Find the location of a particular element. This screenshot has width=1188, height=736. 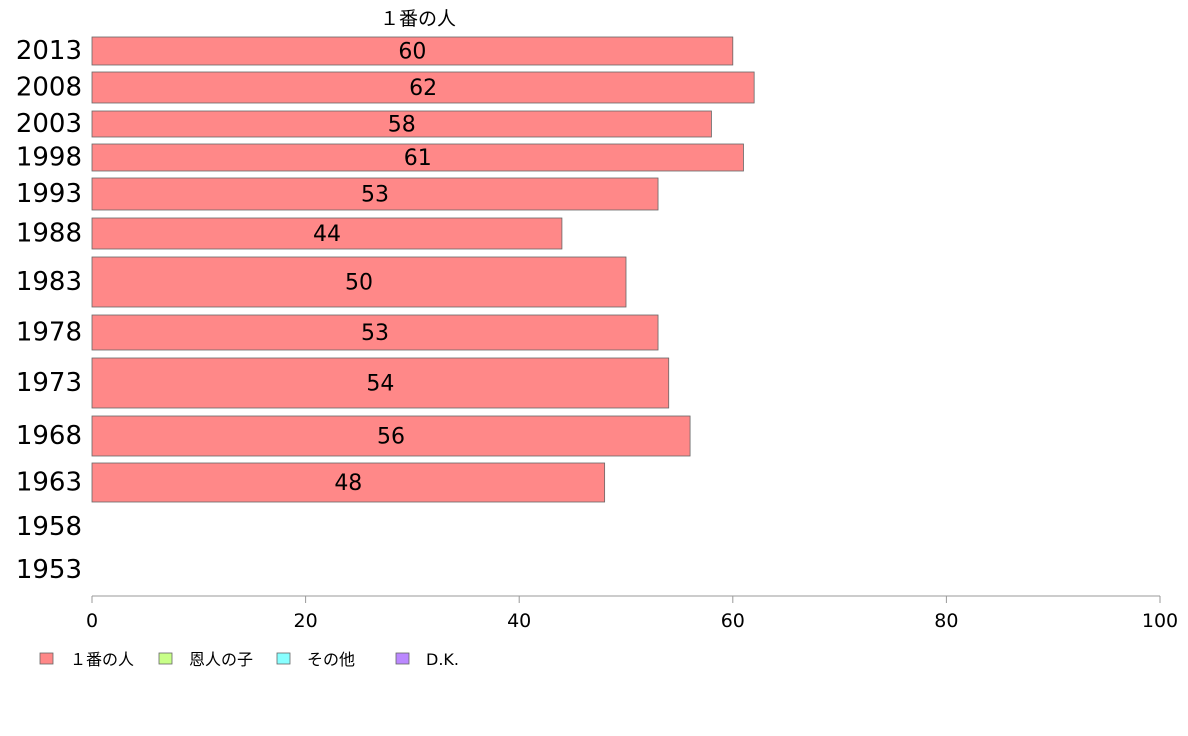

bar-value-label: 61 is located at coordinates (418, 158).